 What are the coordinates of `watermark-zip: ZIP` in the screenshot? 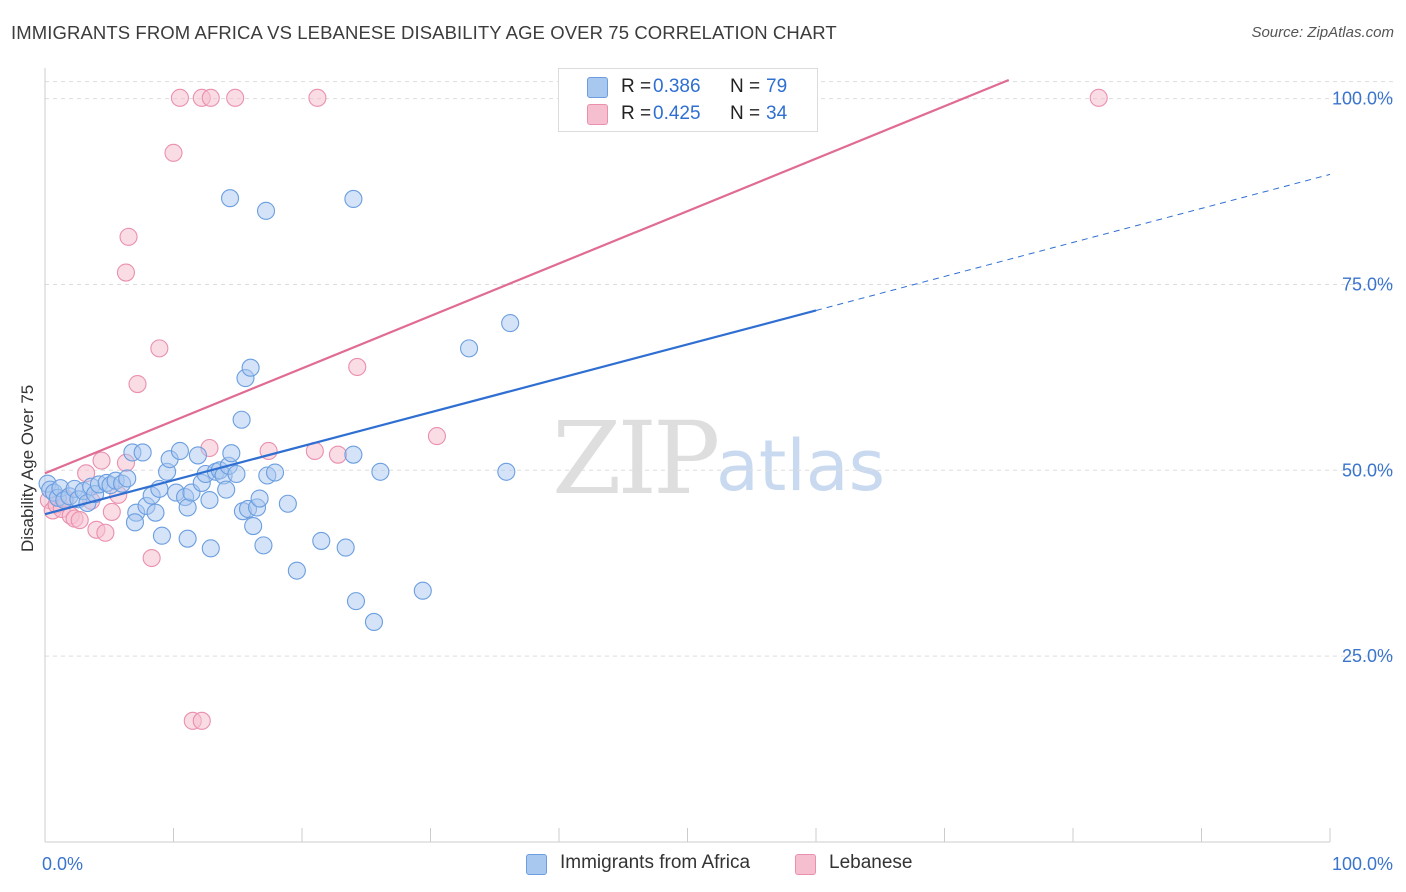 It's located at (636, 458).